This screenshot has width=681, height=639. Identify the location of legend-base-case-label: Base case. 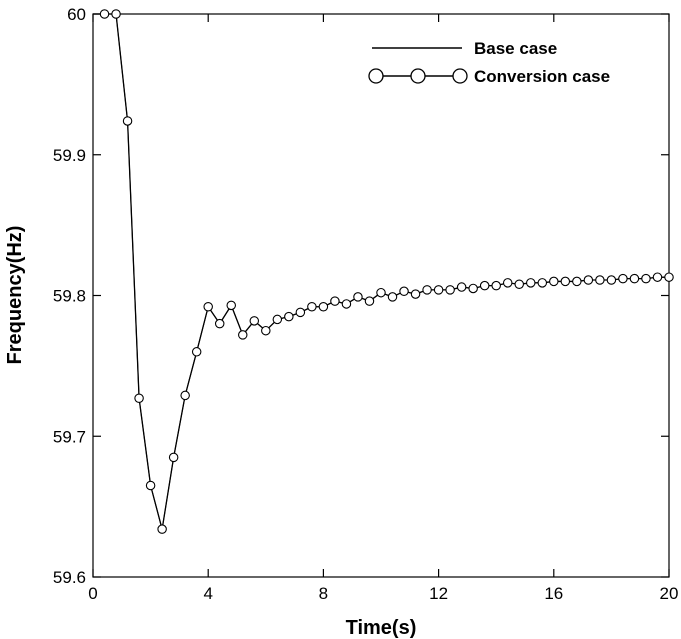
(515, 48).